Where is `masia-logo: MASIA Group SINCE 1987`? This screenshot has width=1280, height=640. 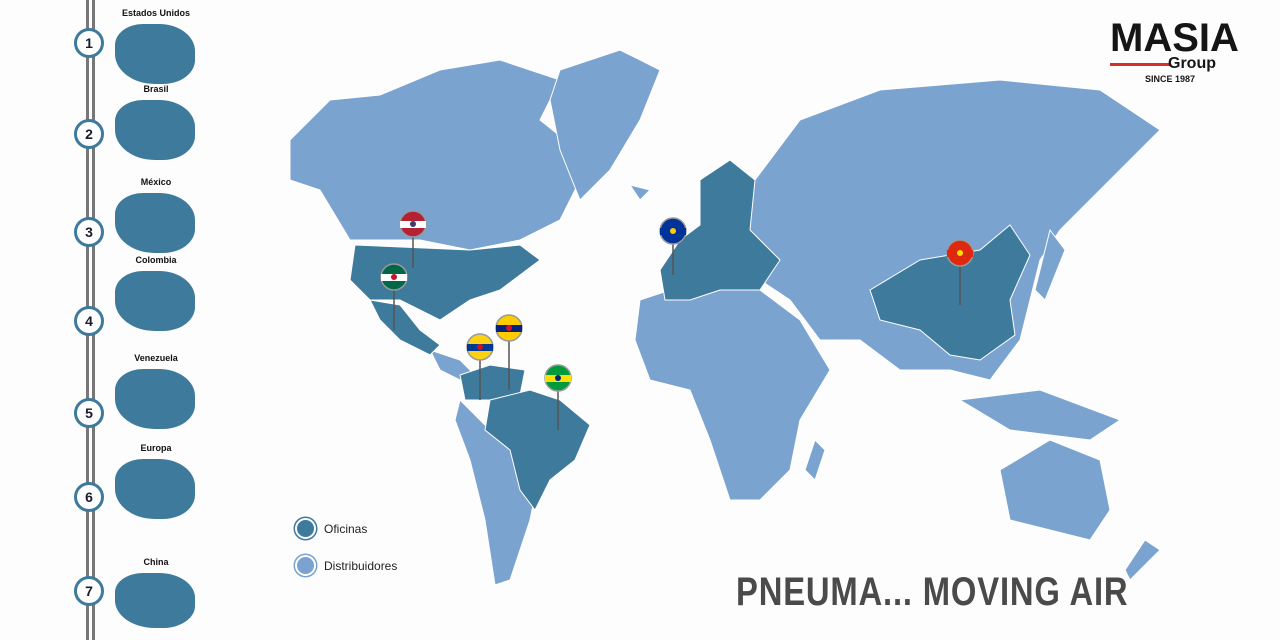
masia-logo: MASIA Group SINCE 1987 is located at coordinates (1177, 50).